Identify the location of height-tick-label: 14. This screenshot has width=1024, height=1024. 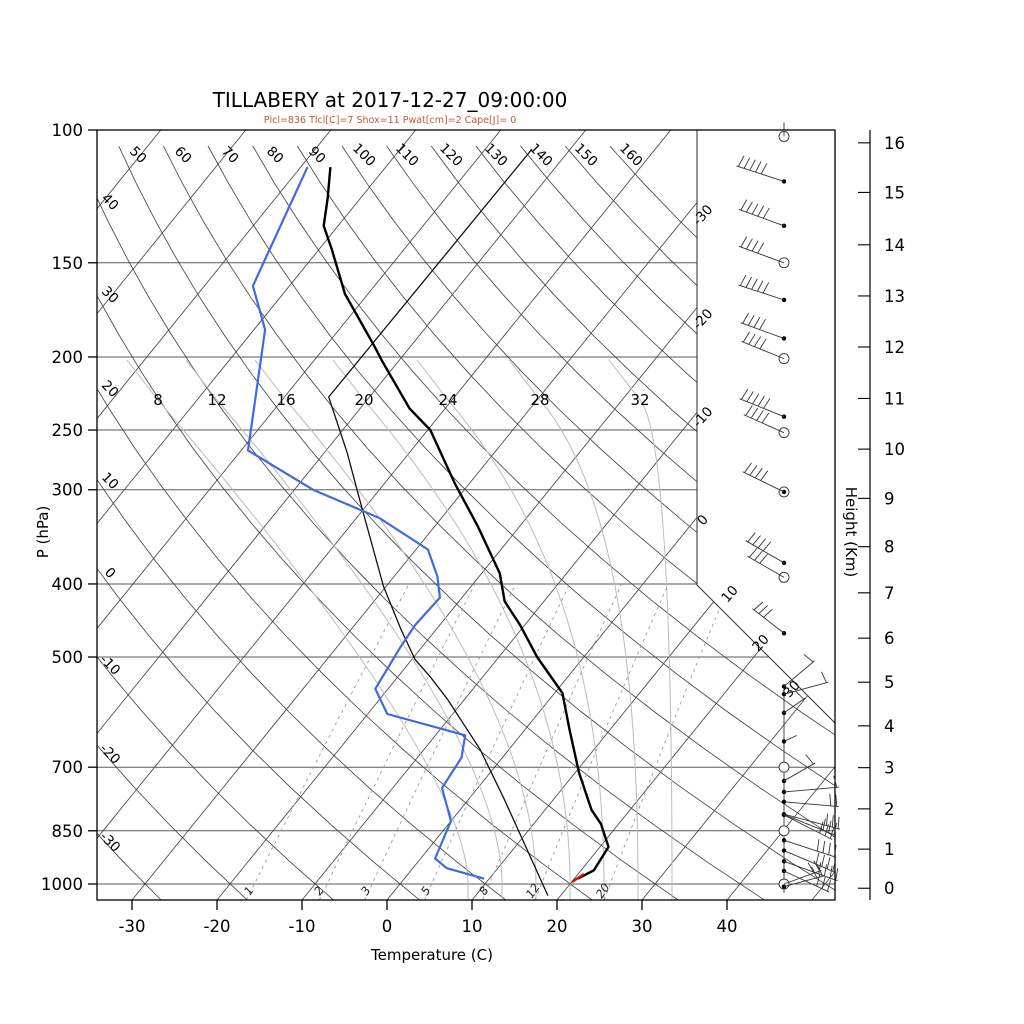
(894, 245).